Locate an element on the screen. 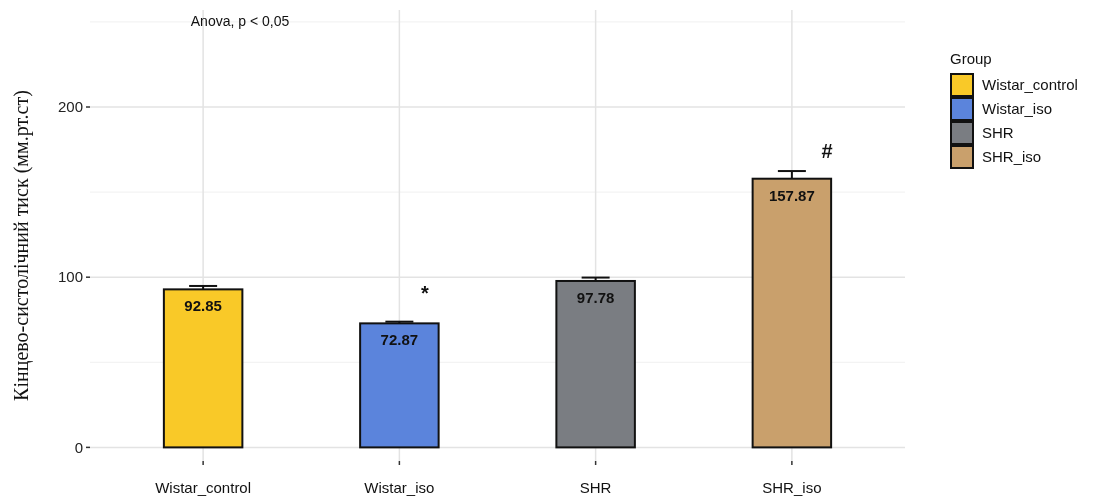 The image size is (1113, 504). data-label: 157.87 is located at coordinates (791, 195).